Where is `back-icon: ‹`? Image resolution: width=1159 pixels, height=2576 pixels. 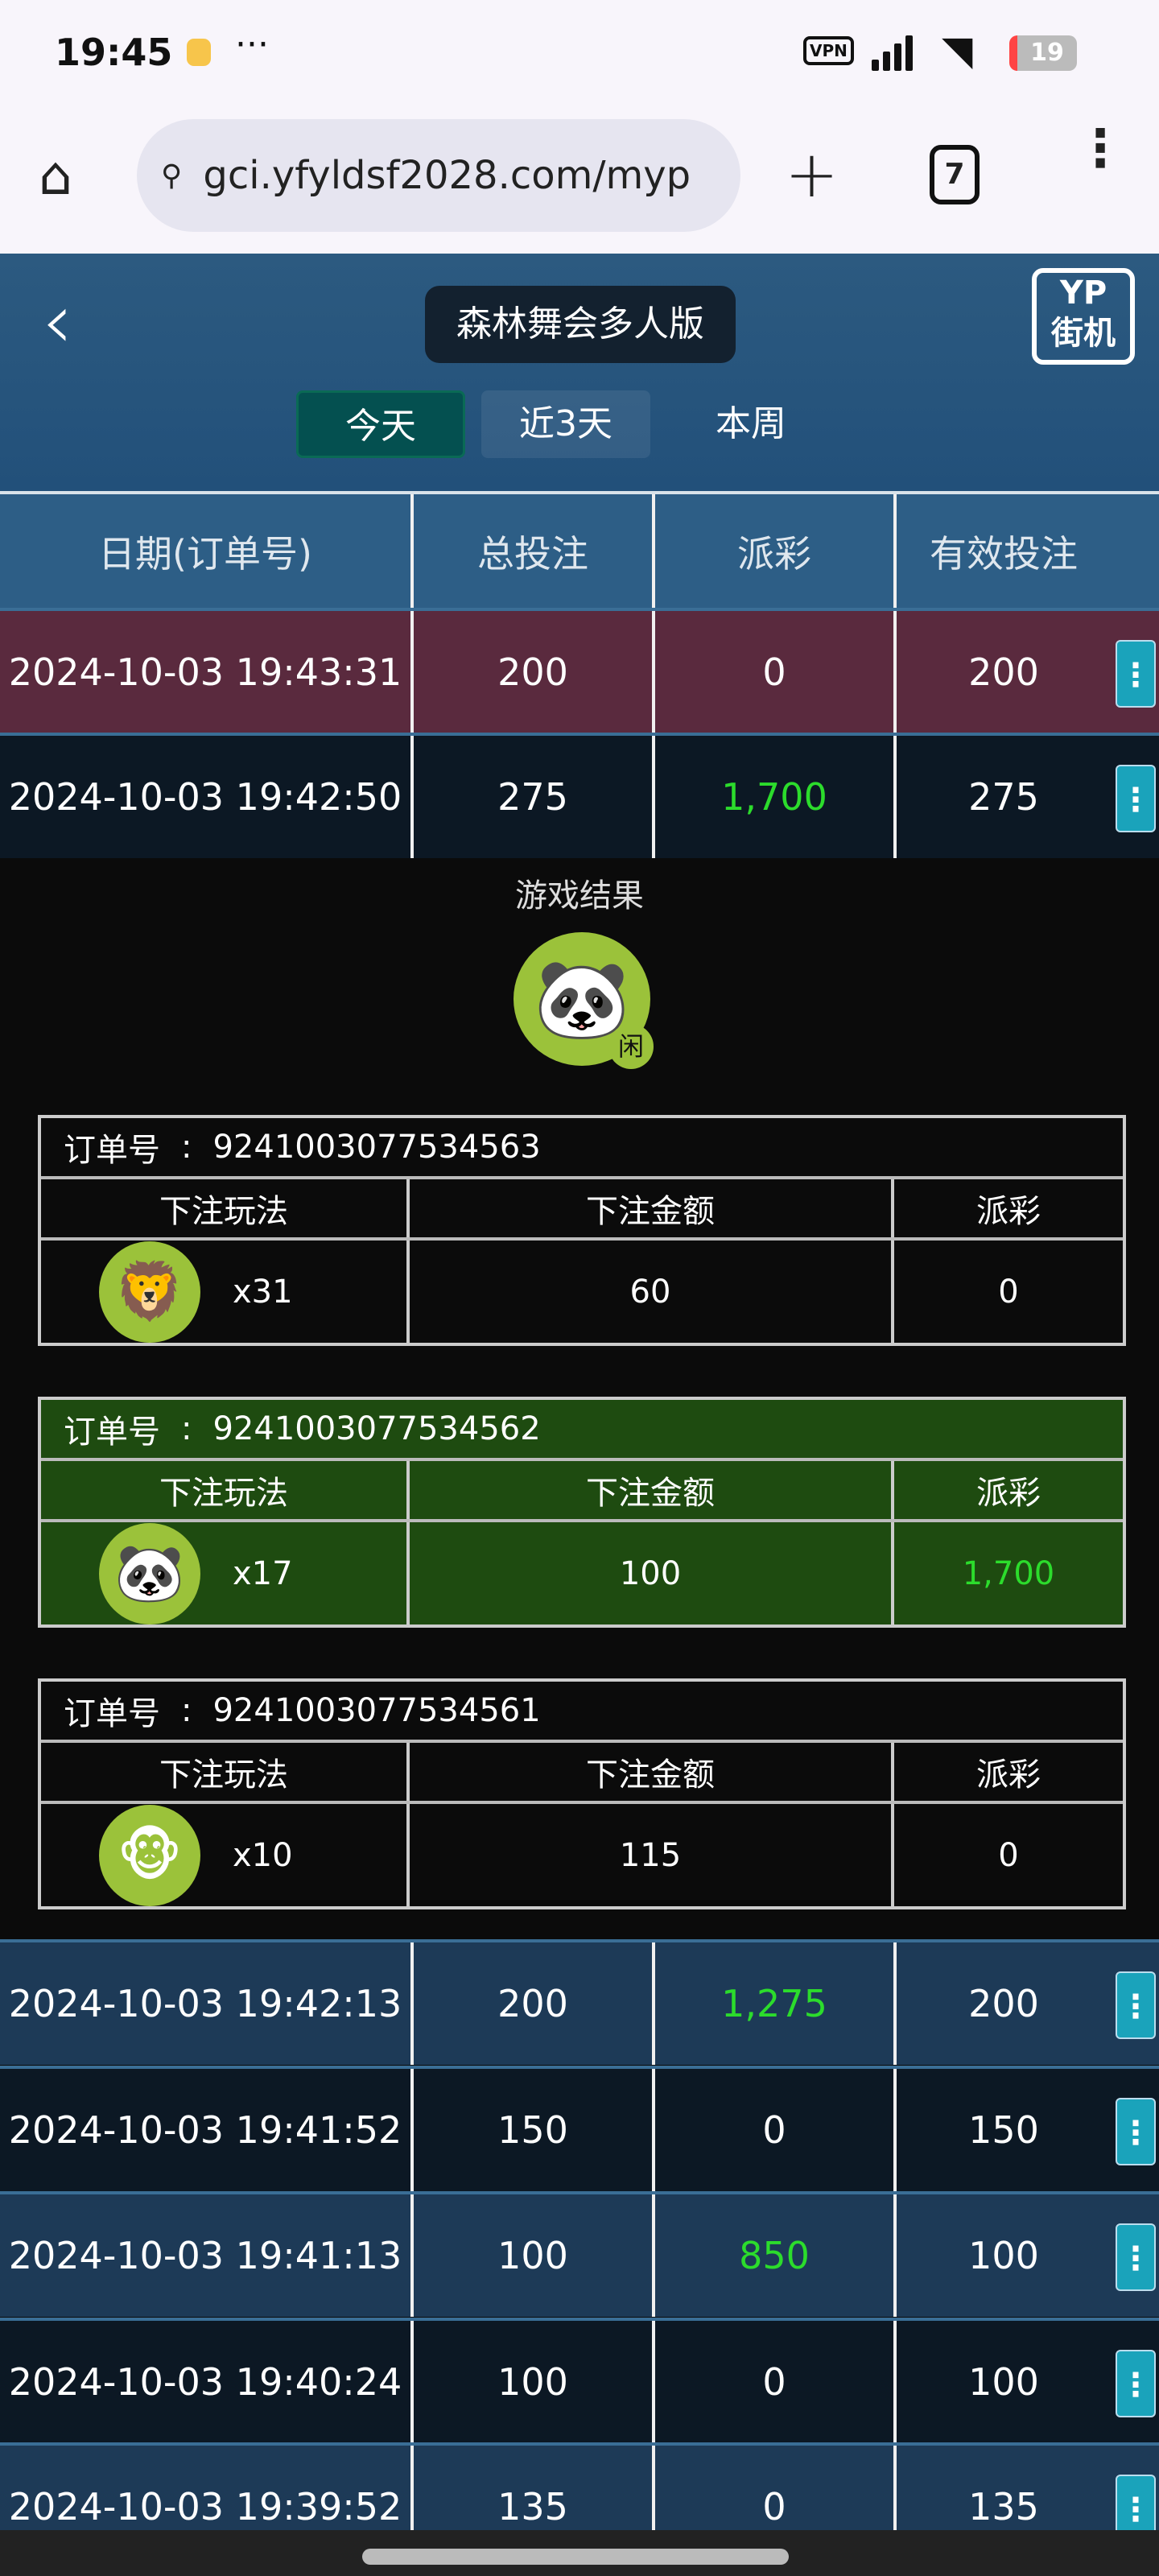
back-icon: ‹ is located at coordinates (58, 321).